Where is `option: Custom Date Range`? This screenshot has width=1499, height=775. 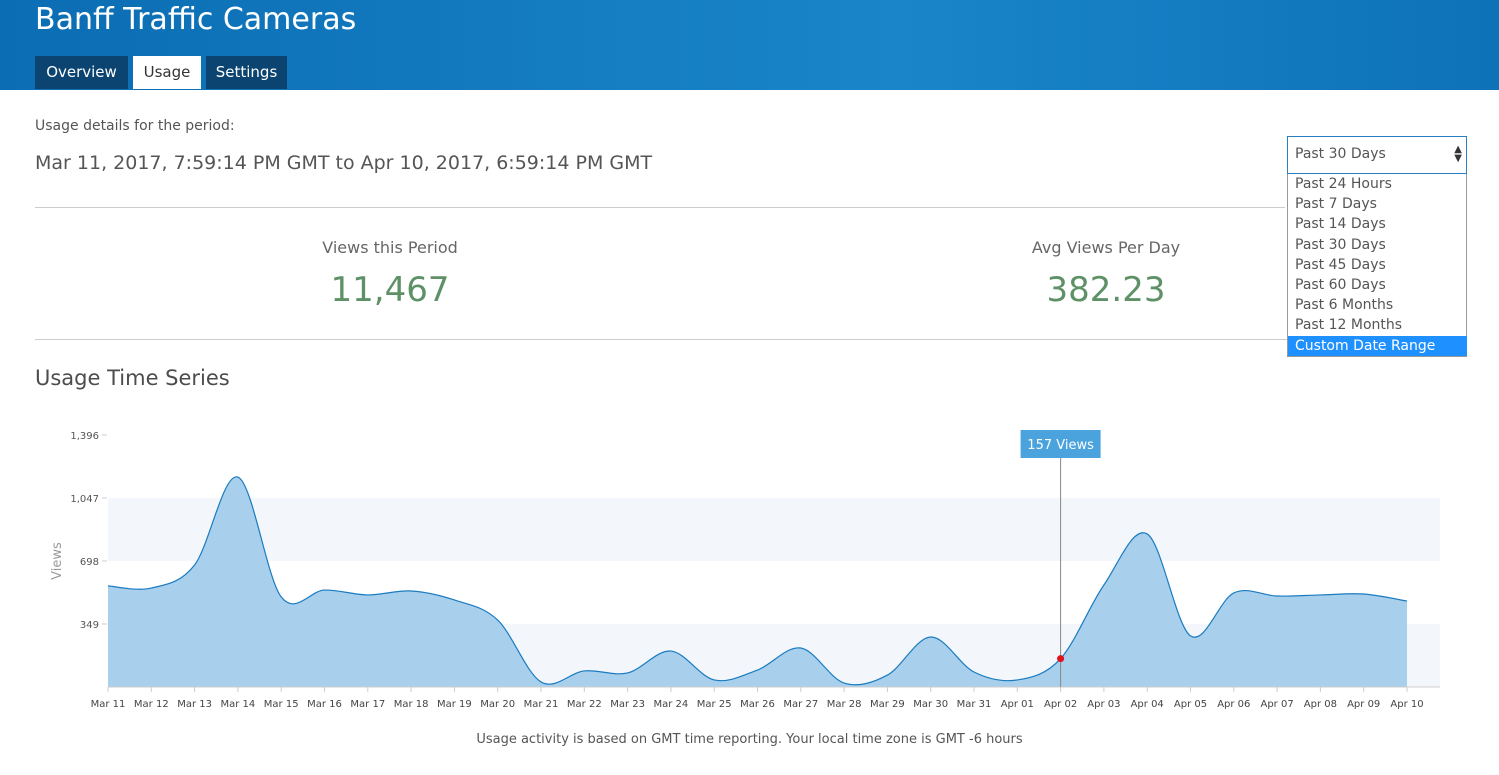
option: Custom Date Range is located at coordinates (1377, 345).